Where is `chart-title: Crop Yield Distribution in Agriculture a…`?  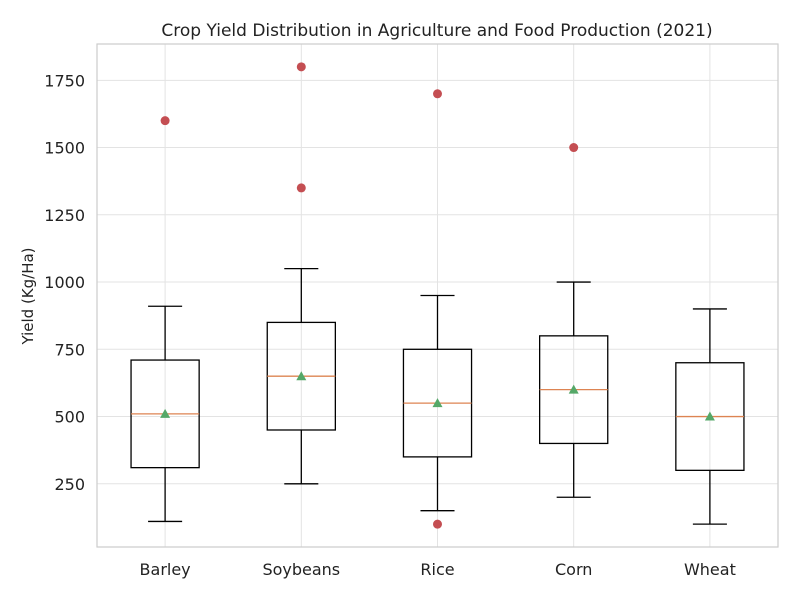
chart-title: Crop Yield Distribution in Agriculture a… is located at coordinates (436, 31).